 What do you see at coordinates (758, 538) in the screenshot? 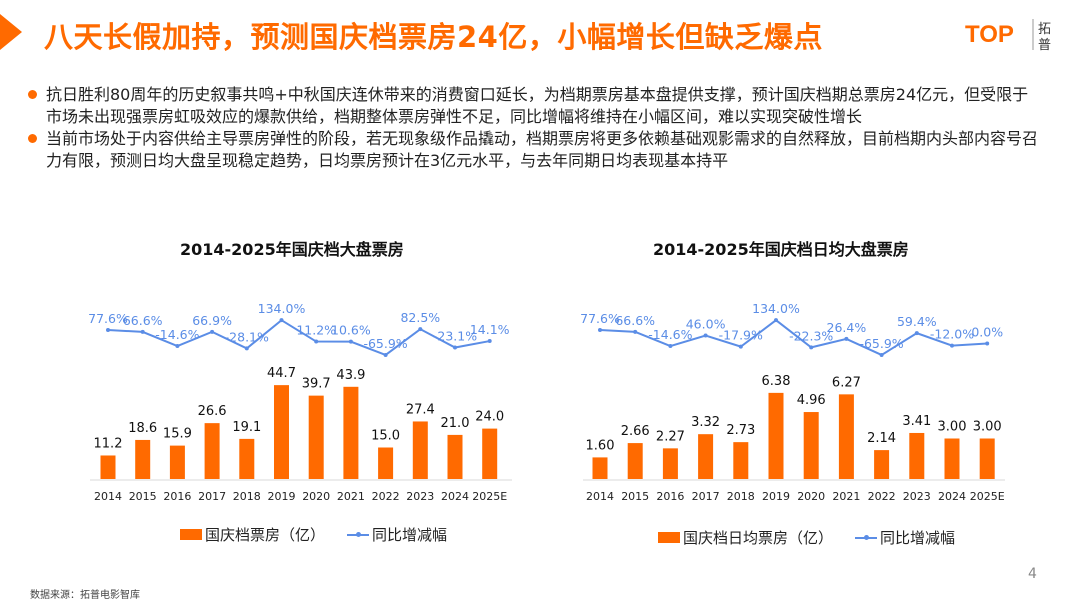
I see `legend-bar-label: 国庆档日均票房（亿）` at bounding box center [758, 538].